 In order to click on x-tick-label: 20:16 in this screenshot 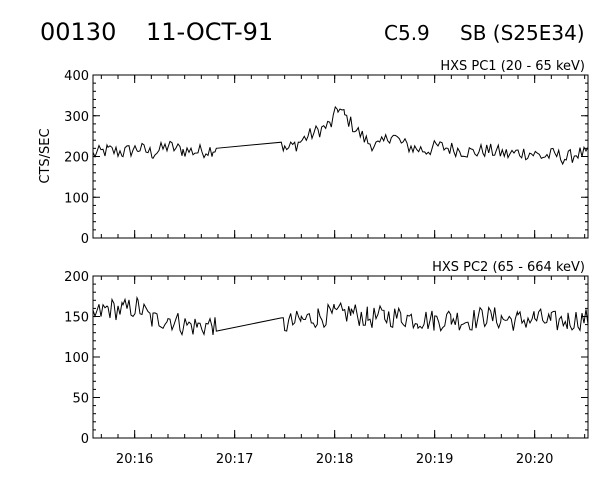, I will do `click(134, 459)`.